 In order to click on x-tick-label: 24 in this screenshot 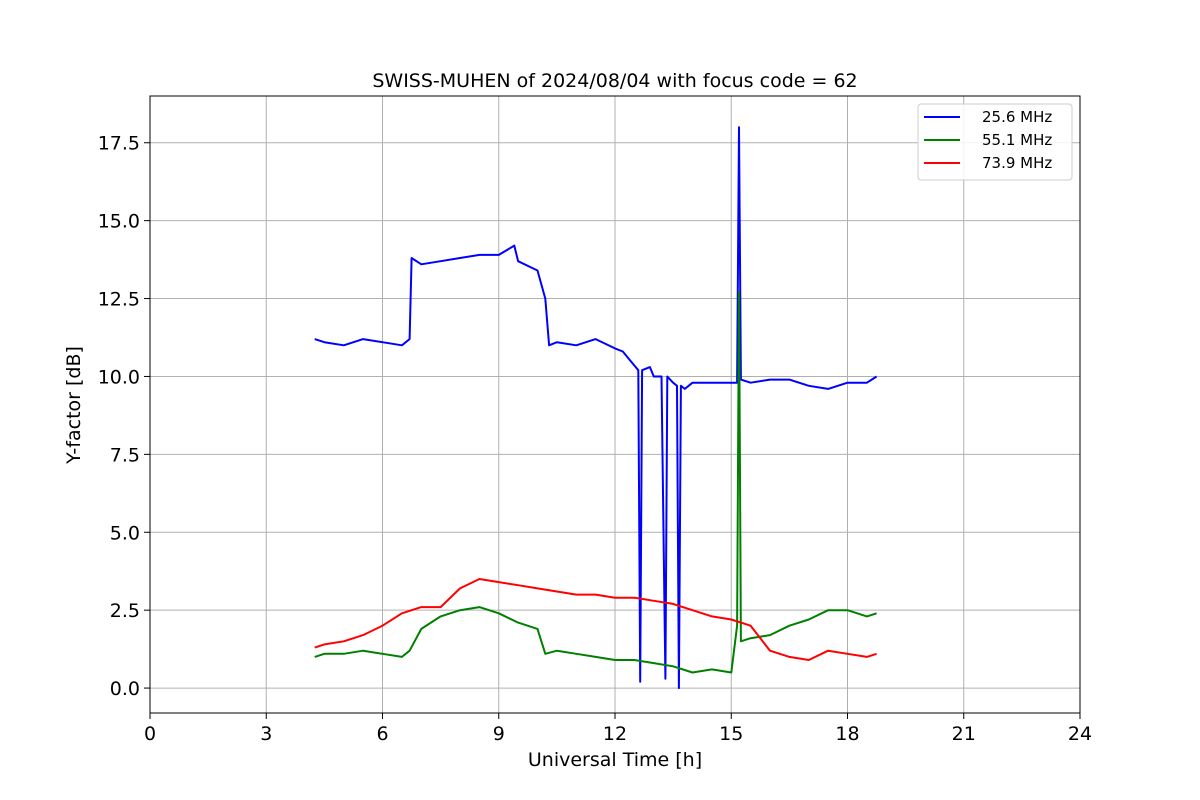, I will do `click(1080, 734)`.